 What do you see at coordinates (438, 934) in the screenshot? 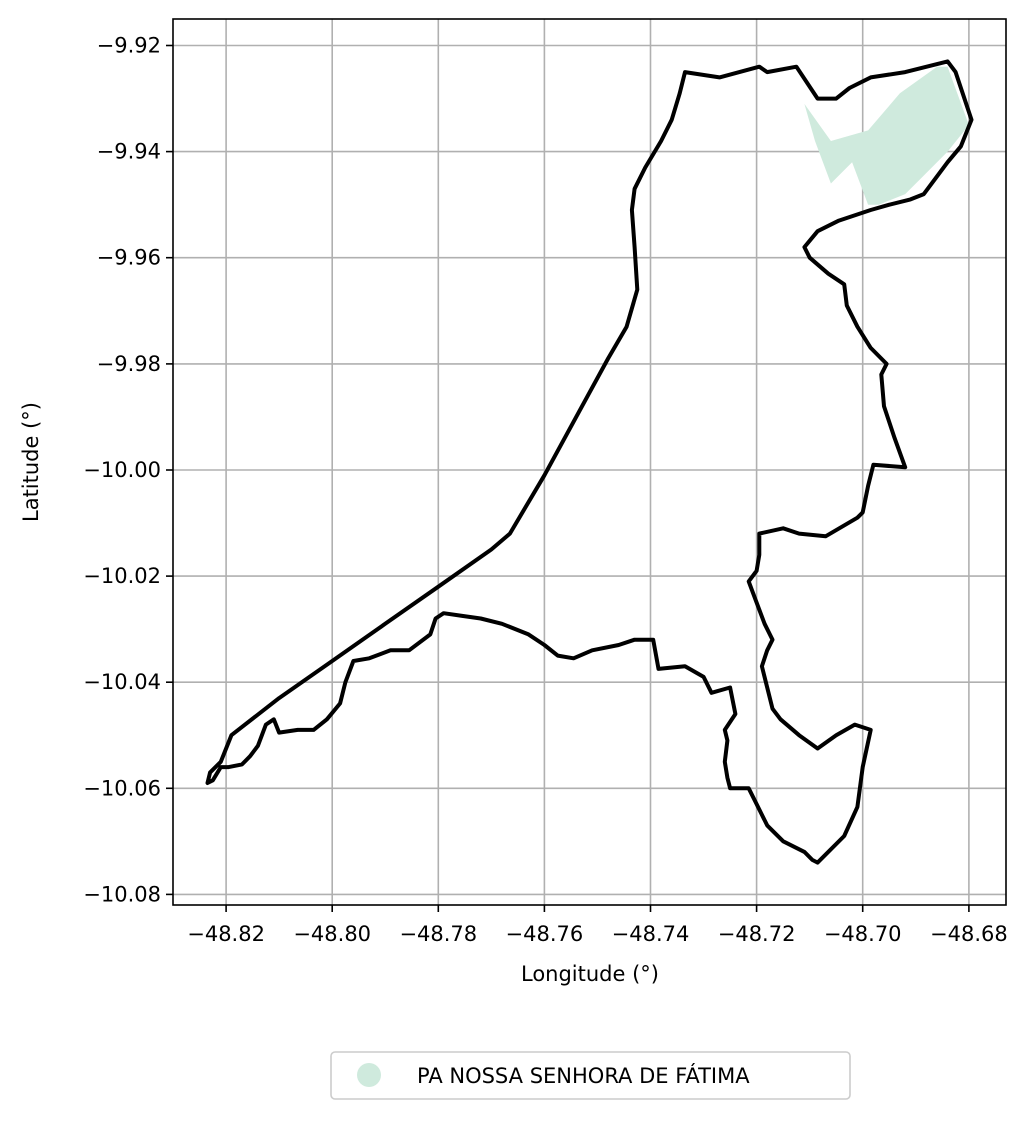
I see `x-tick-label: −48.78` at bounding box center [438, 934].